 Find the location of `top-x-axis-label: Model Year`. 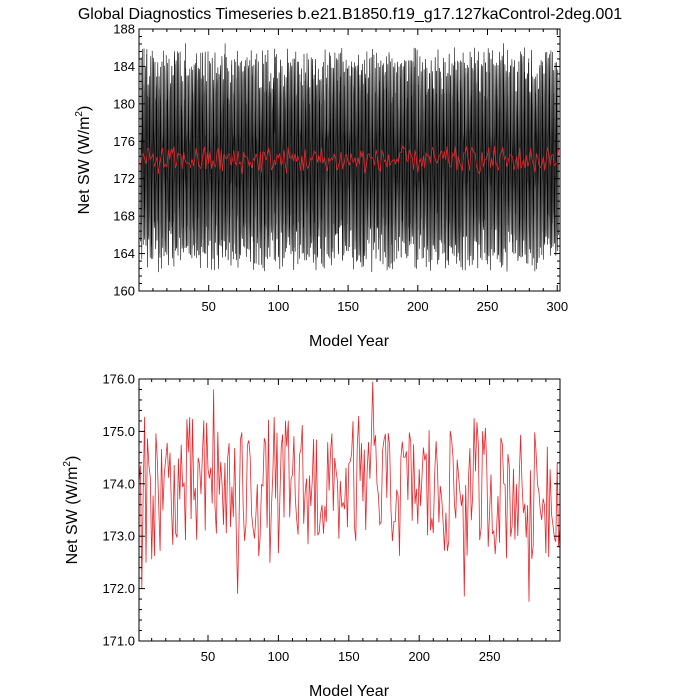

top-x-axis-label: Model Year is located at coordinates (349, 341).